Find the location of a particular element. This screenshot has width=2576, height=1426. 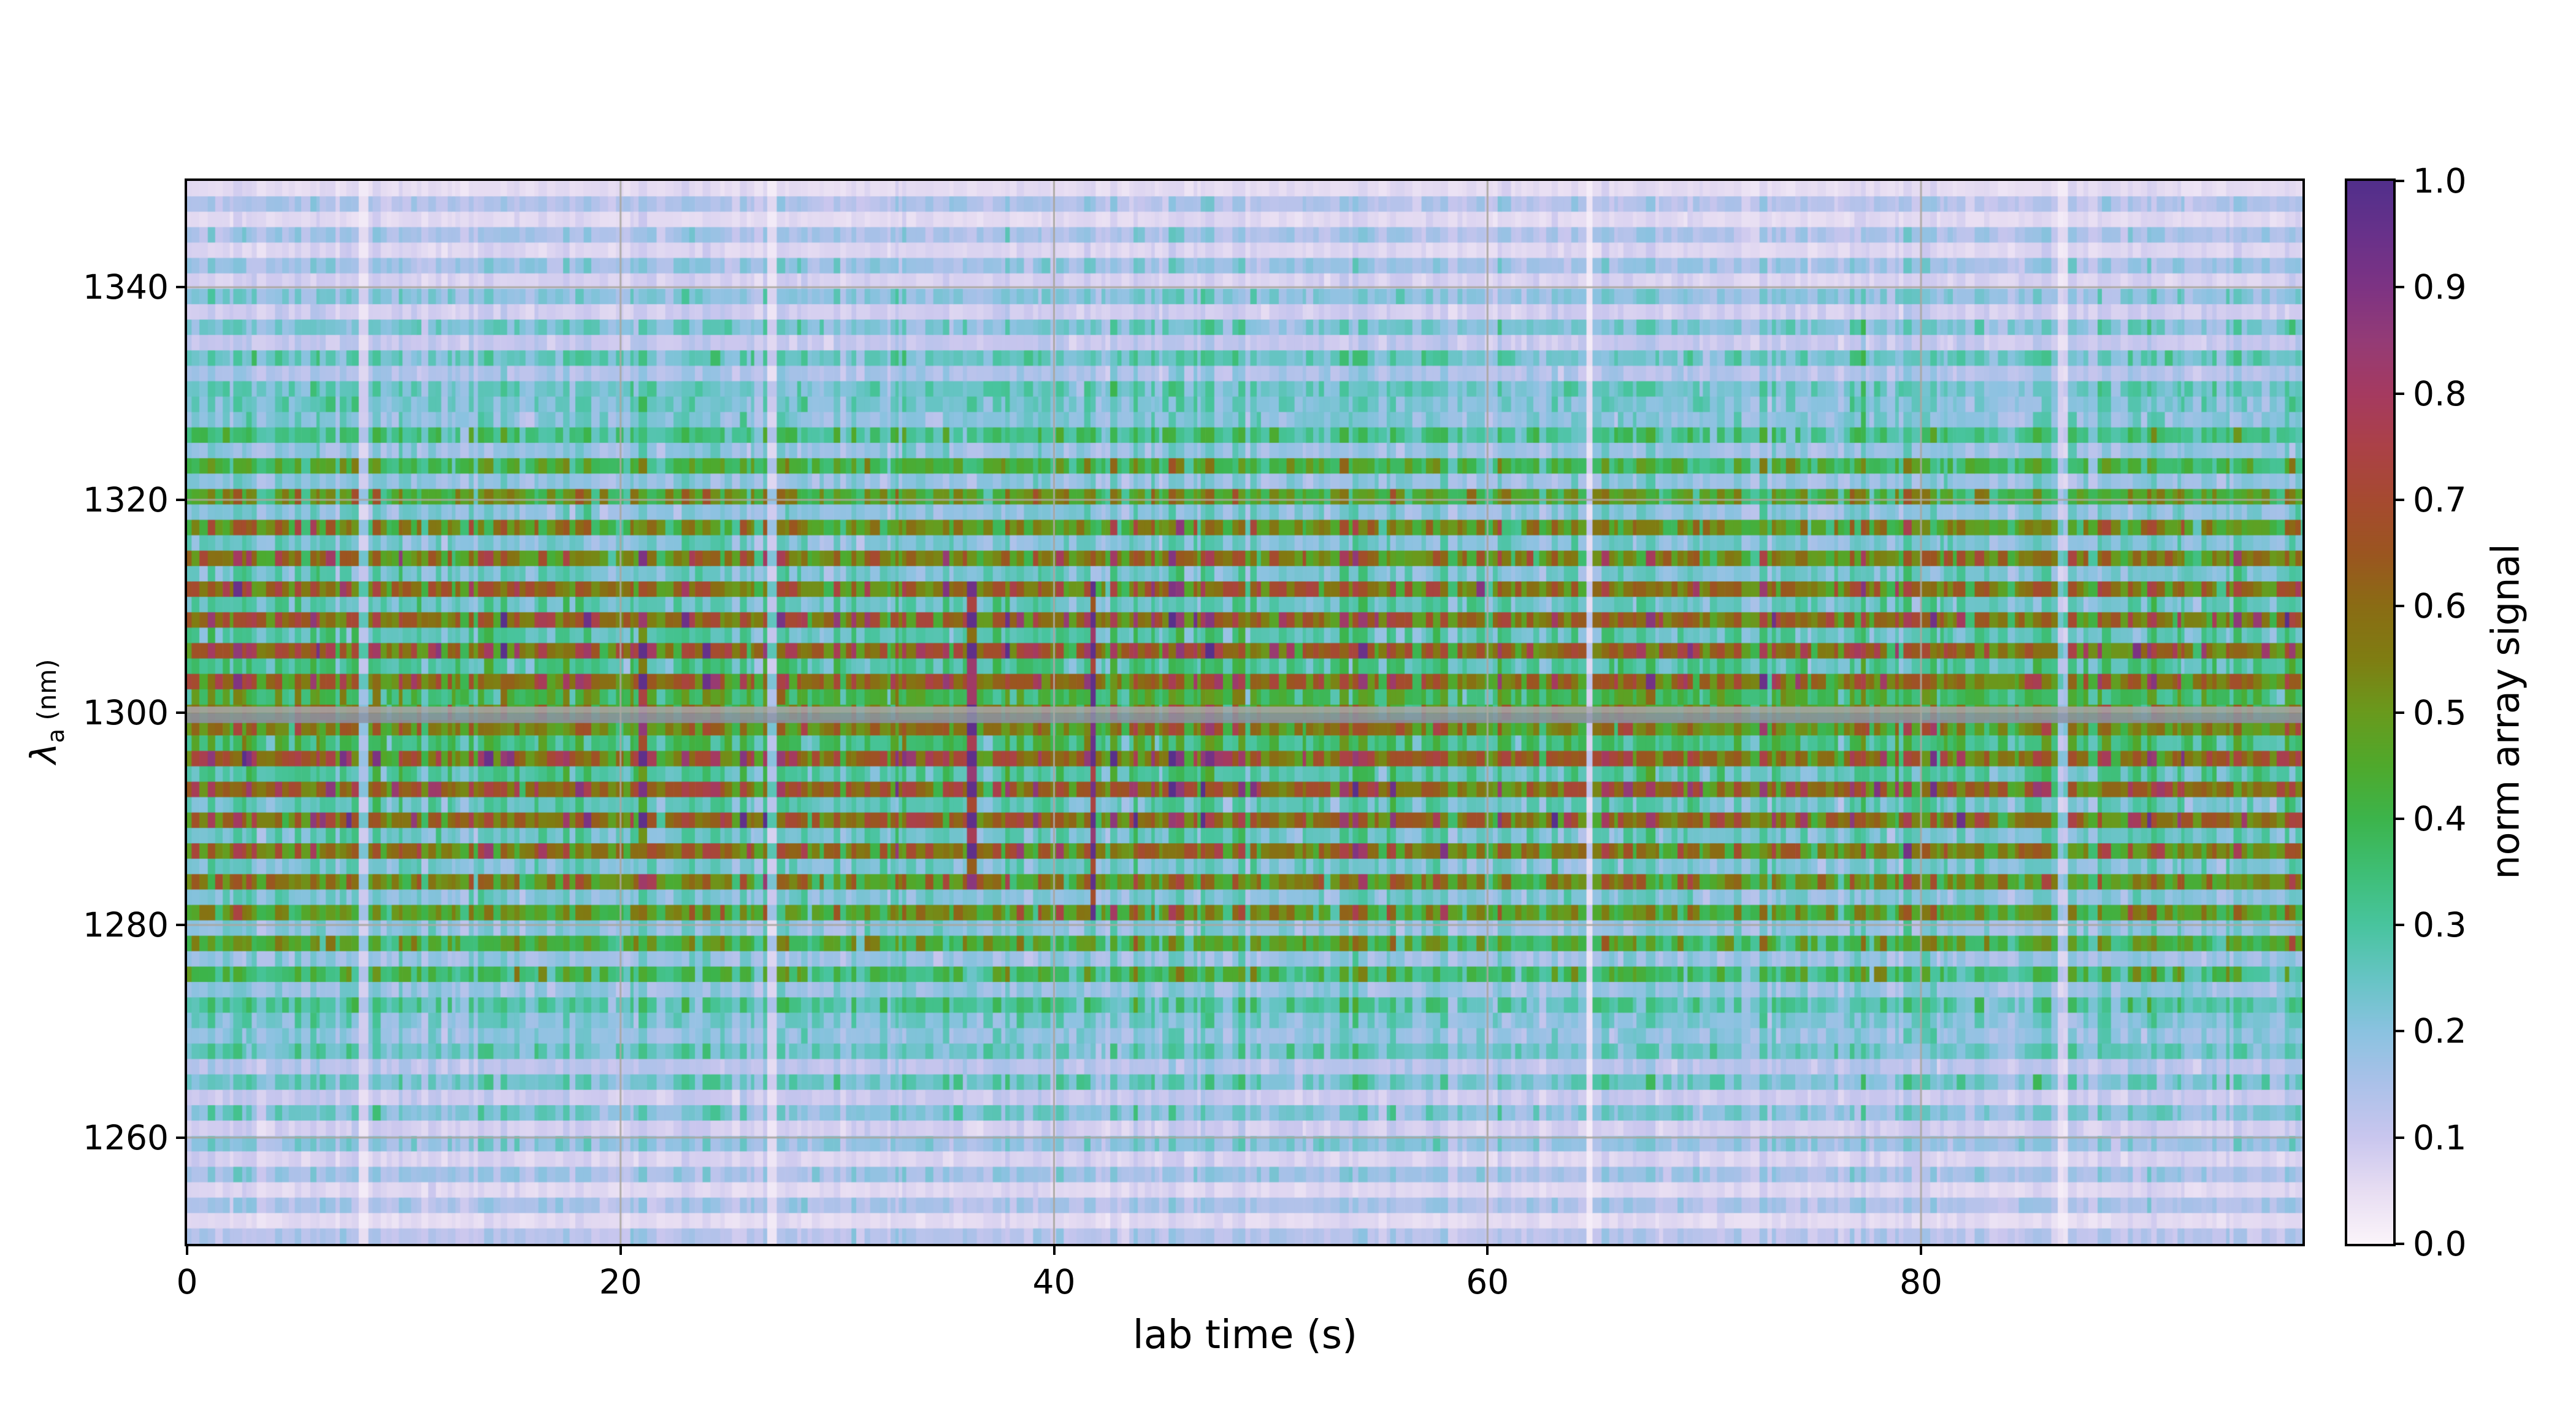

x-axis-label: lab time (s) is located at coordinates (1245, 1335).